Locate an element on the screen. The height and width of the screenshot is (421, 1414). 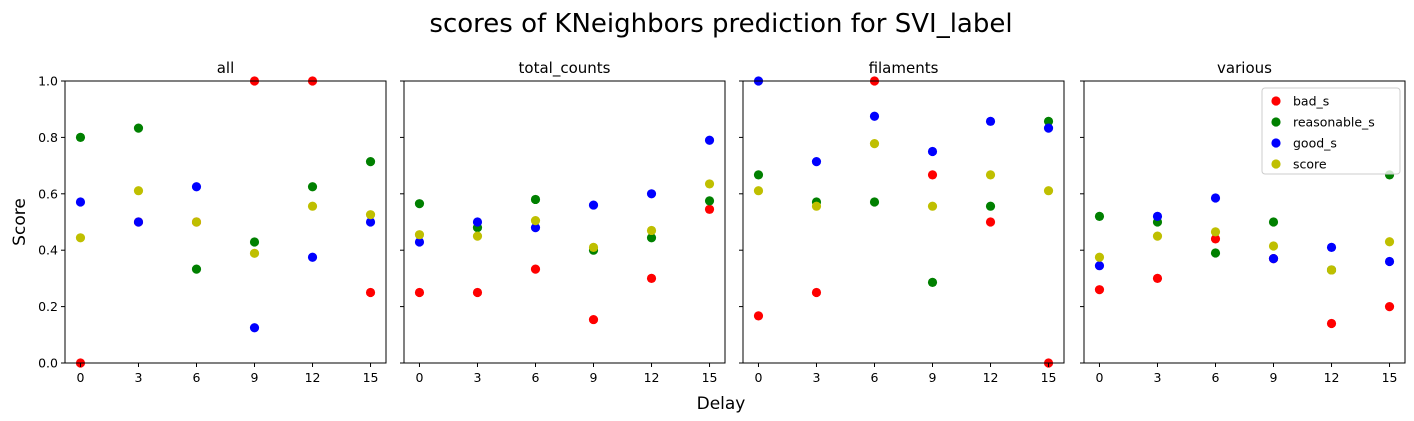
legend-marker-score is located at coordinates (1276, 164).